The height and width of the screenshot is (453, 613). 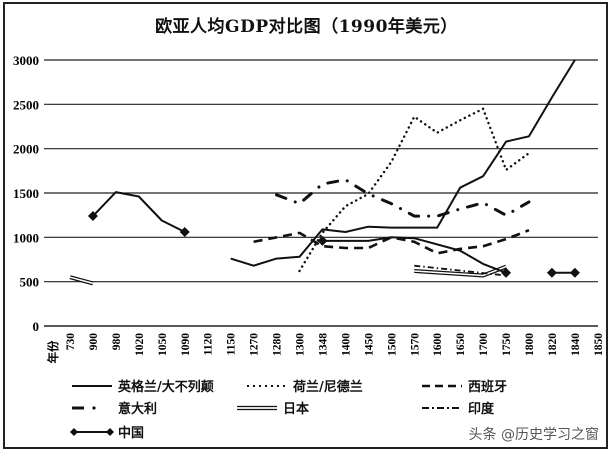 What do you see at coordinates (26, 60) in the screenshot?
I see `y-tick-label: 3000` at bounding box center [26, 60].